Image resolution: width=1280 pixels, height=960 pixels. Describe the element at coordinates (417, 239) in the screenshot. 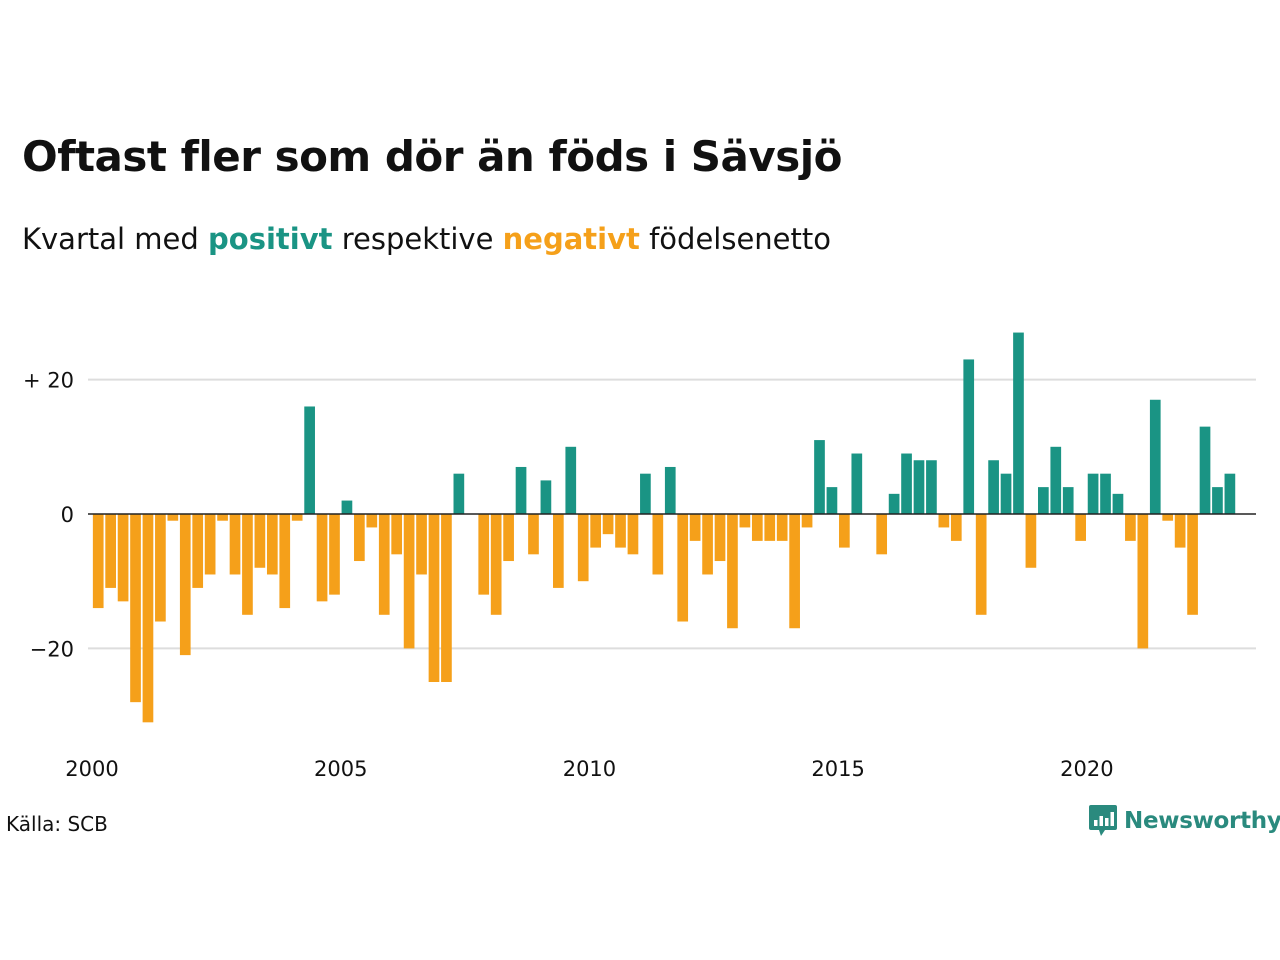

I see `subtitle-text-middle: respektive` at that location.